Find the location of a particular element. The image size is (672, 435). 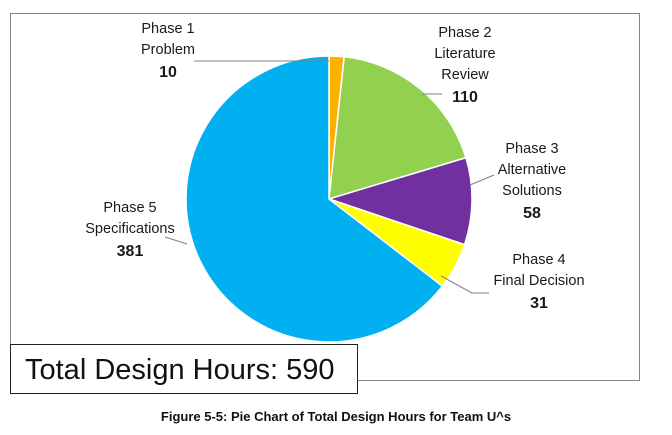

data-label-phase-5: Phase 5 Specifications 381 is located at coordinates (129, 230).